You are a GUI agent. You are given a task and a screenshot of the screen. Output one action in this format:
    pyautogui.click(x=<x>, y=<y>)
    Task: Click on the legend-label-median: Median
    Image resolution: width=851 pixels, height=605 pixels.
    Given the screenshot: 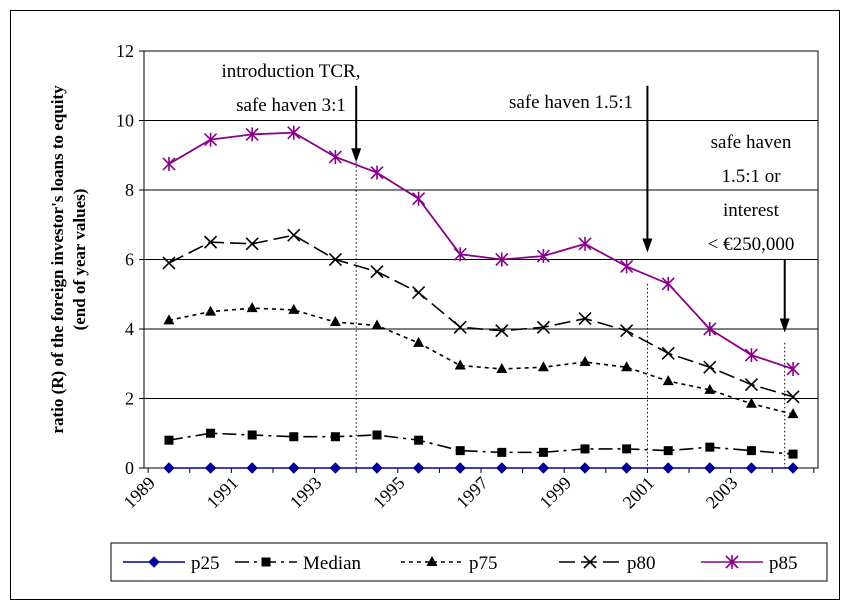 What is the action you would take?
    pyautogui.click(x=332, y=563)
    